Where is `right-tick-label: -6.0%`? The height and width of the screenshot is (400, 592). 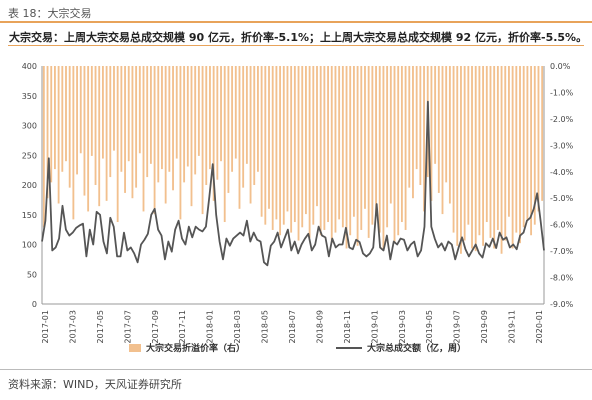 right-tick-label: -6.0% is located at coordinates (562, 225).